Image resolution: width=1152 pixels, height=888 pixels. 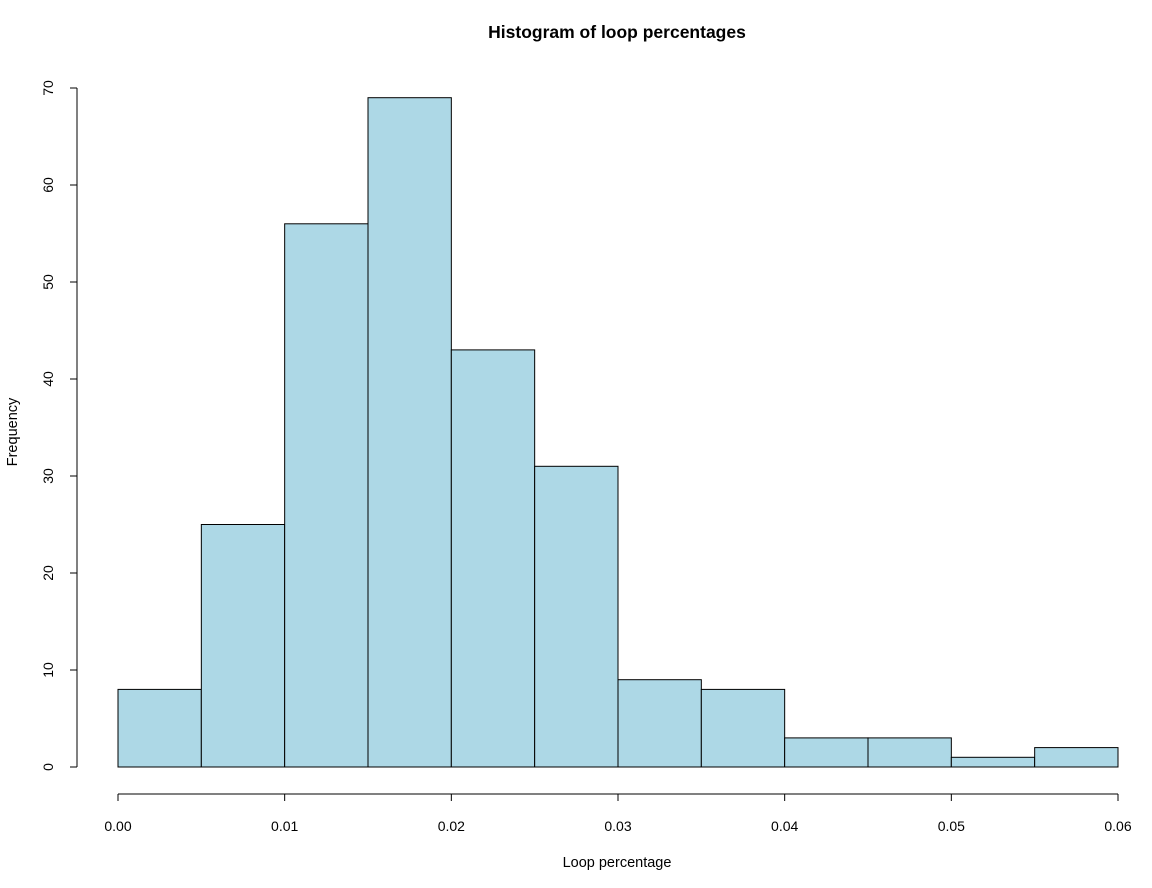 What do you see at coordinates (48, 185) in the screenshot?
I see `y-tick-label: 60` at bounding box center [48, 185].